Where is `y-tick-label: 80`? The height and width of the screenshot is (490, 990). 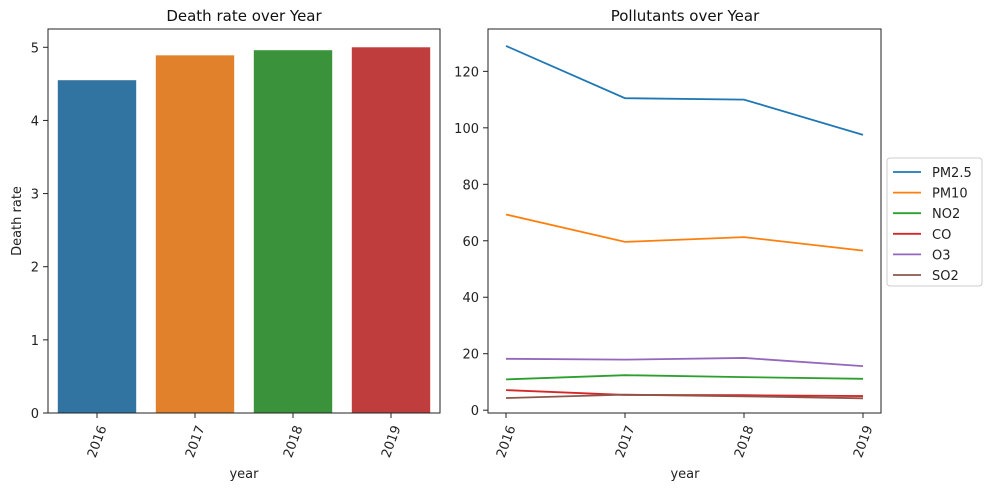
y-tick-label: 80 is located at coordinates (470, 185).